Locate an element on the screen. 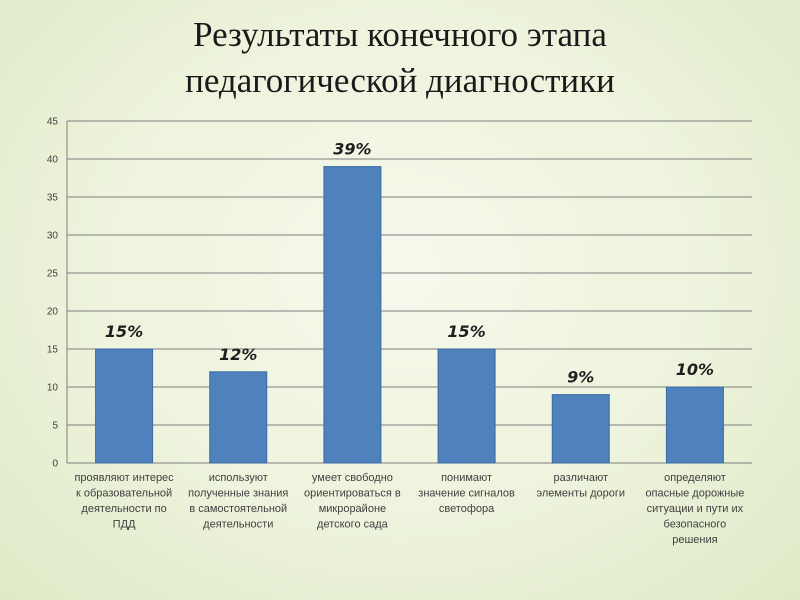  x-category-label-line: определяют is located at coordinates (695, 478).